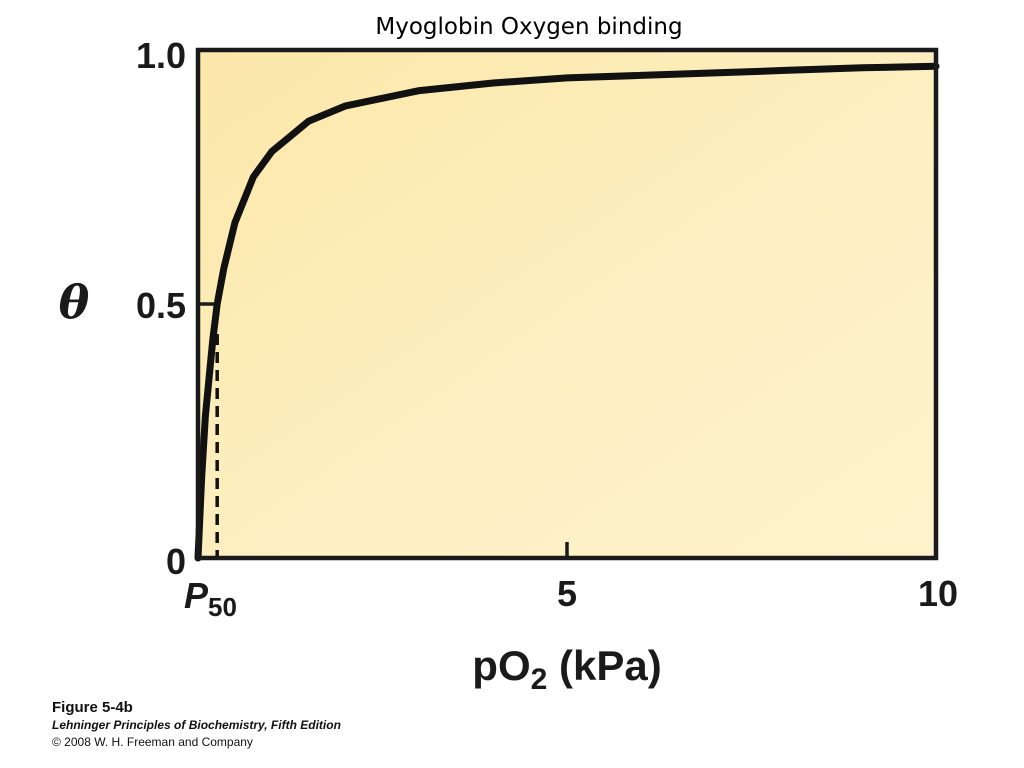 The height and width of the screenshot is (768, 1024). Describe the element at coordinates (222, 607) in the screenshot. I see `p50-label-sub: 50` at that location.